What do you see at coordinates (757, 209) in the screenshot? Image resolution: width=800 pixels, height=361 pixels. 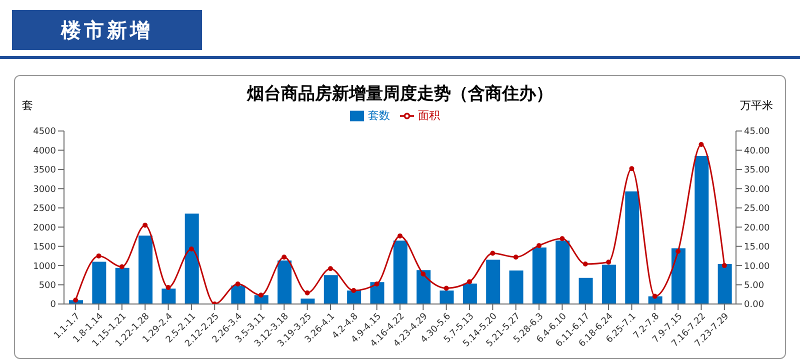 I see `y2-tick-label: 25.00` at bounding box center [757, 209].